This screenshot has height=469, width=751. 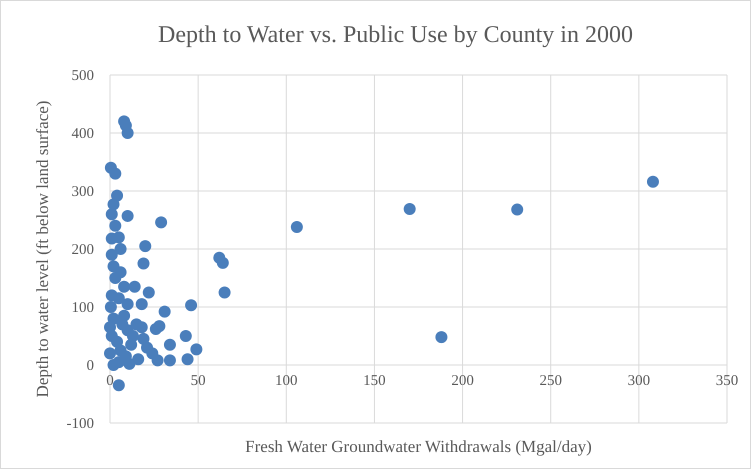 What do you see at coordinates (83, 308) in the screenshot?
I see `y-tick-label: 100` at bounding box center [83, 308].